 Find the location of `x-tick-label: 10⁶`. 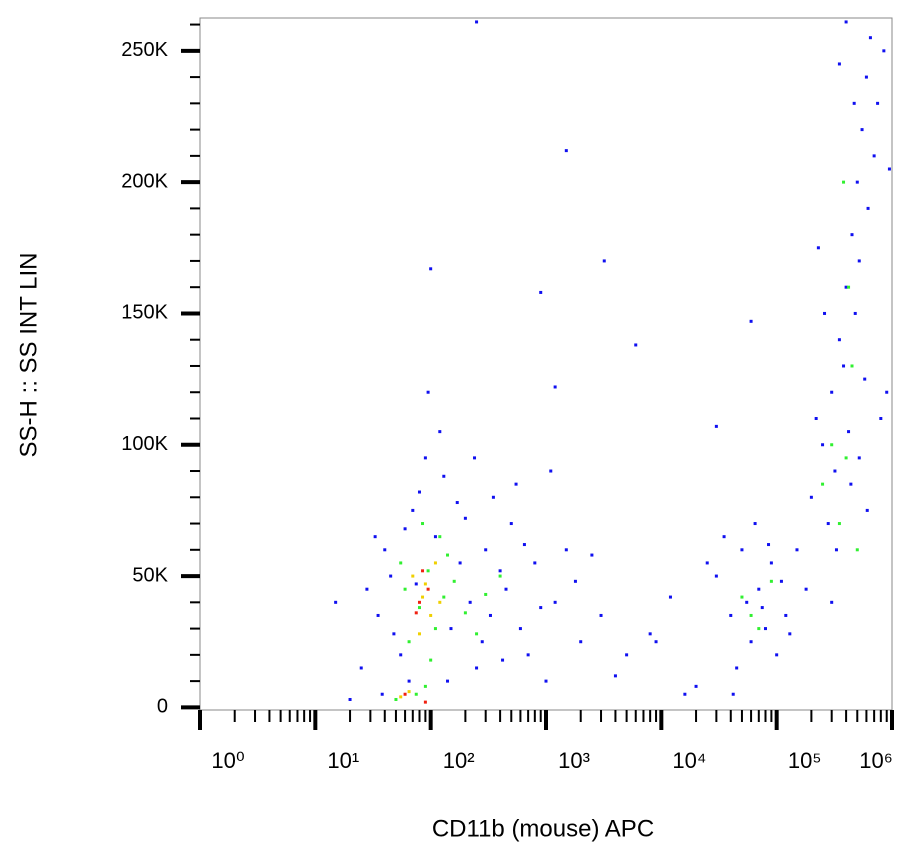

x-tick-label: 10⁶ is located at coordinates (876, 760).